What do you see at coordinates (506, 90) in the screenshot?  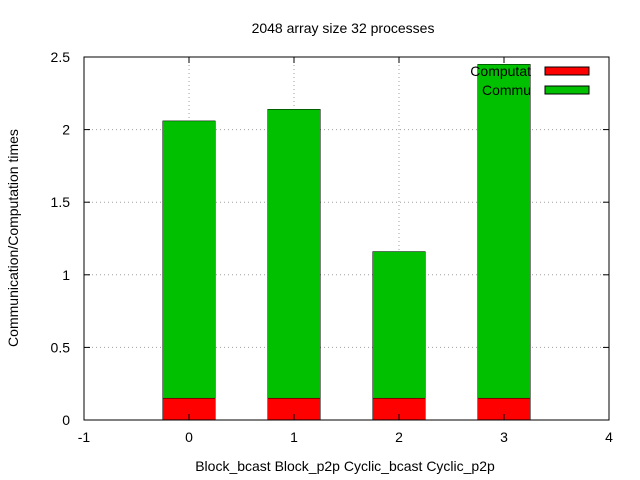 I see `legend-label: Commu` at bounding box center [506, 90].